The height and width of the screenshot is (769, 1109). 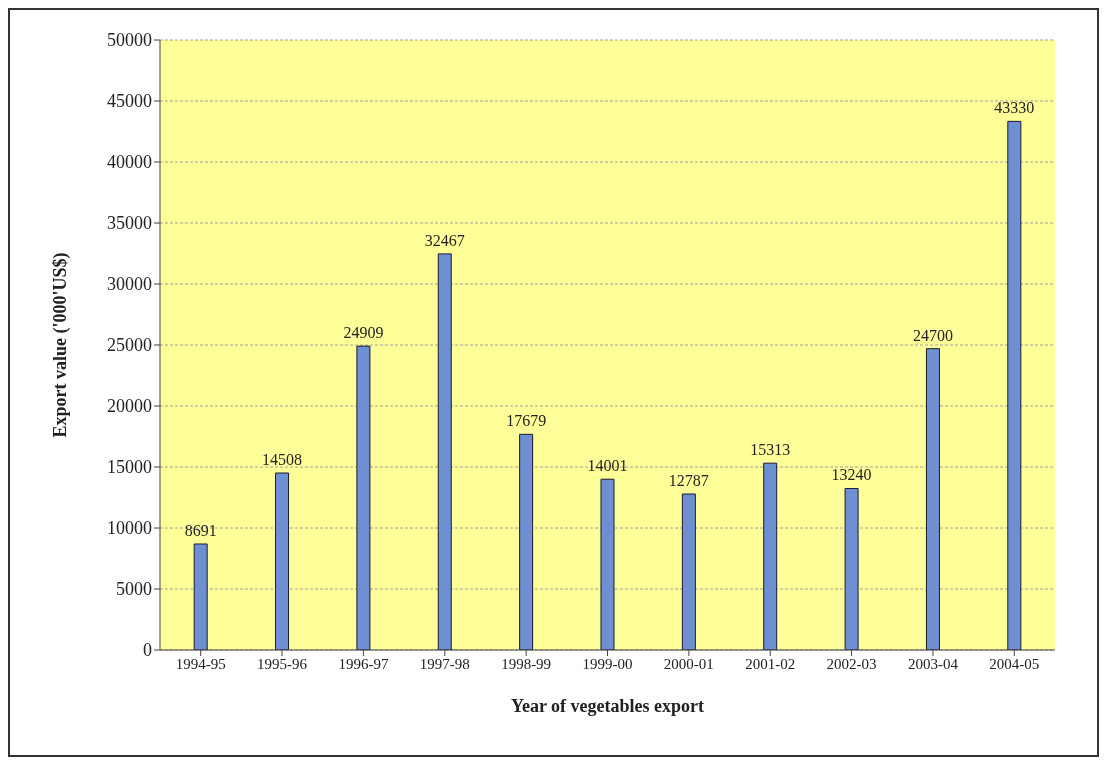 I want to click on data-label: 8691, so click(x=200, y=530).